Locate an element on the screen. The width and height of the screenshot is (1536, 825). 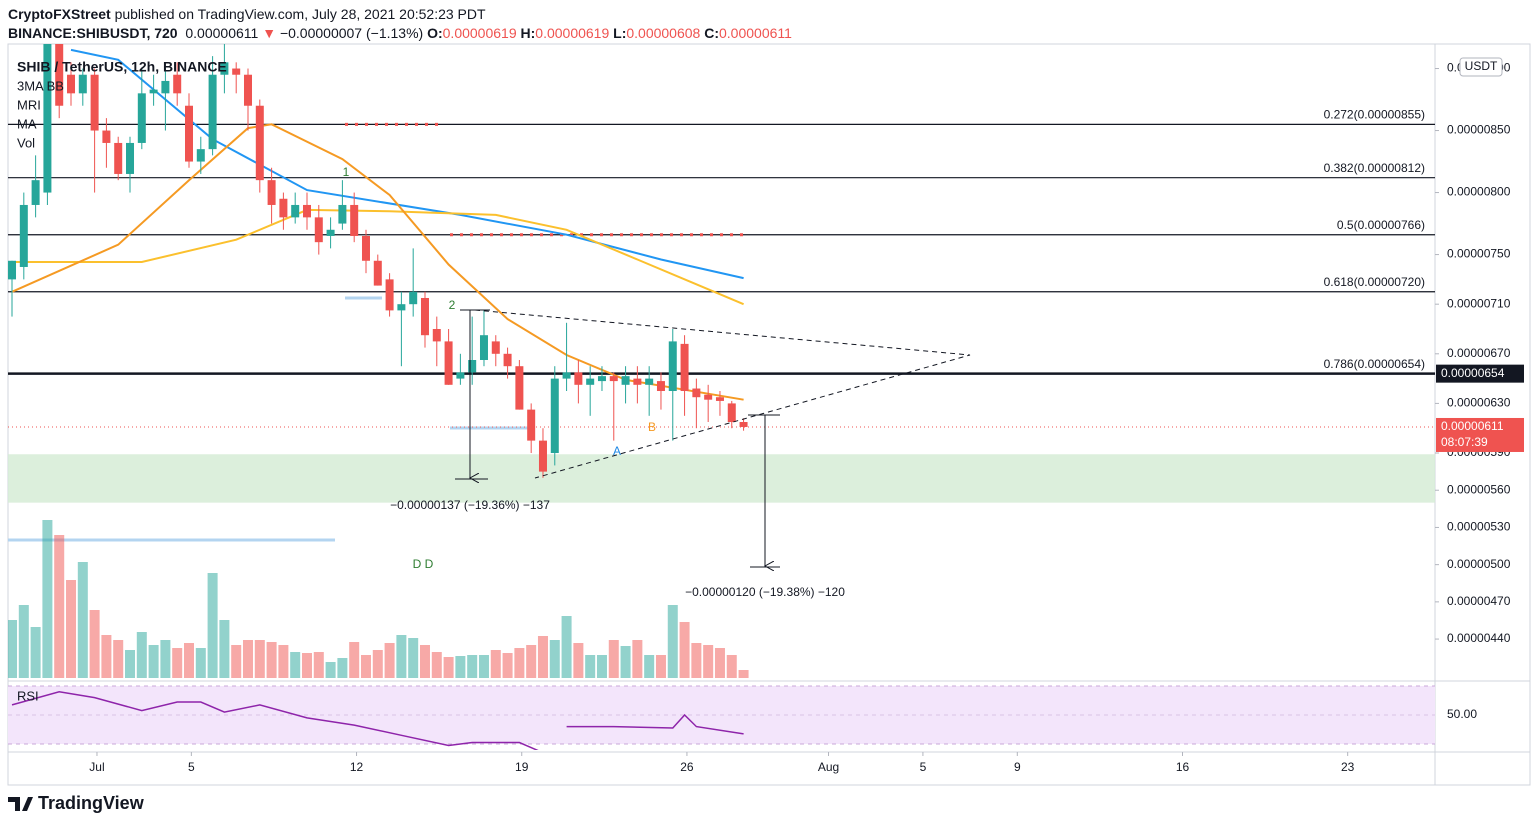
y-tick-label: 0.00000560 is located at coordinates (1479, 489).